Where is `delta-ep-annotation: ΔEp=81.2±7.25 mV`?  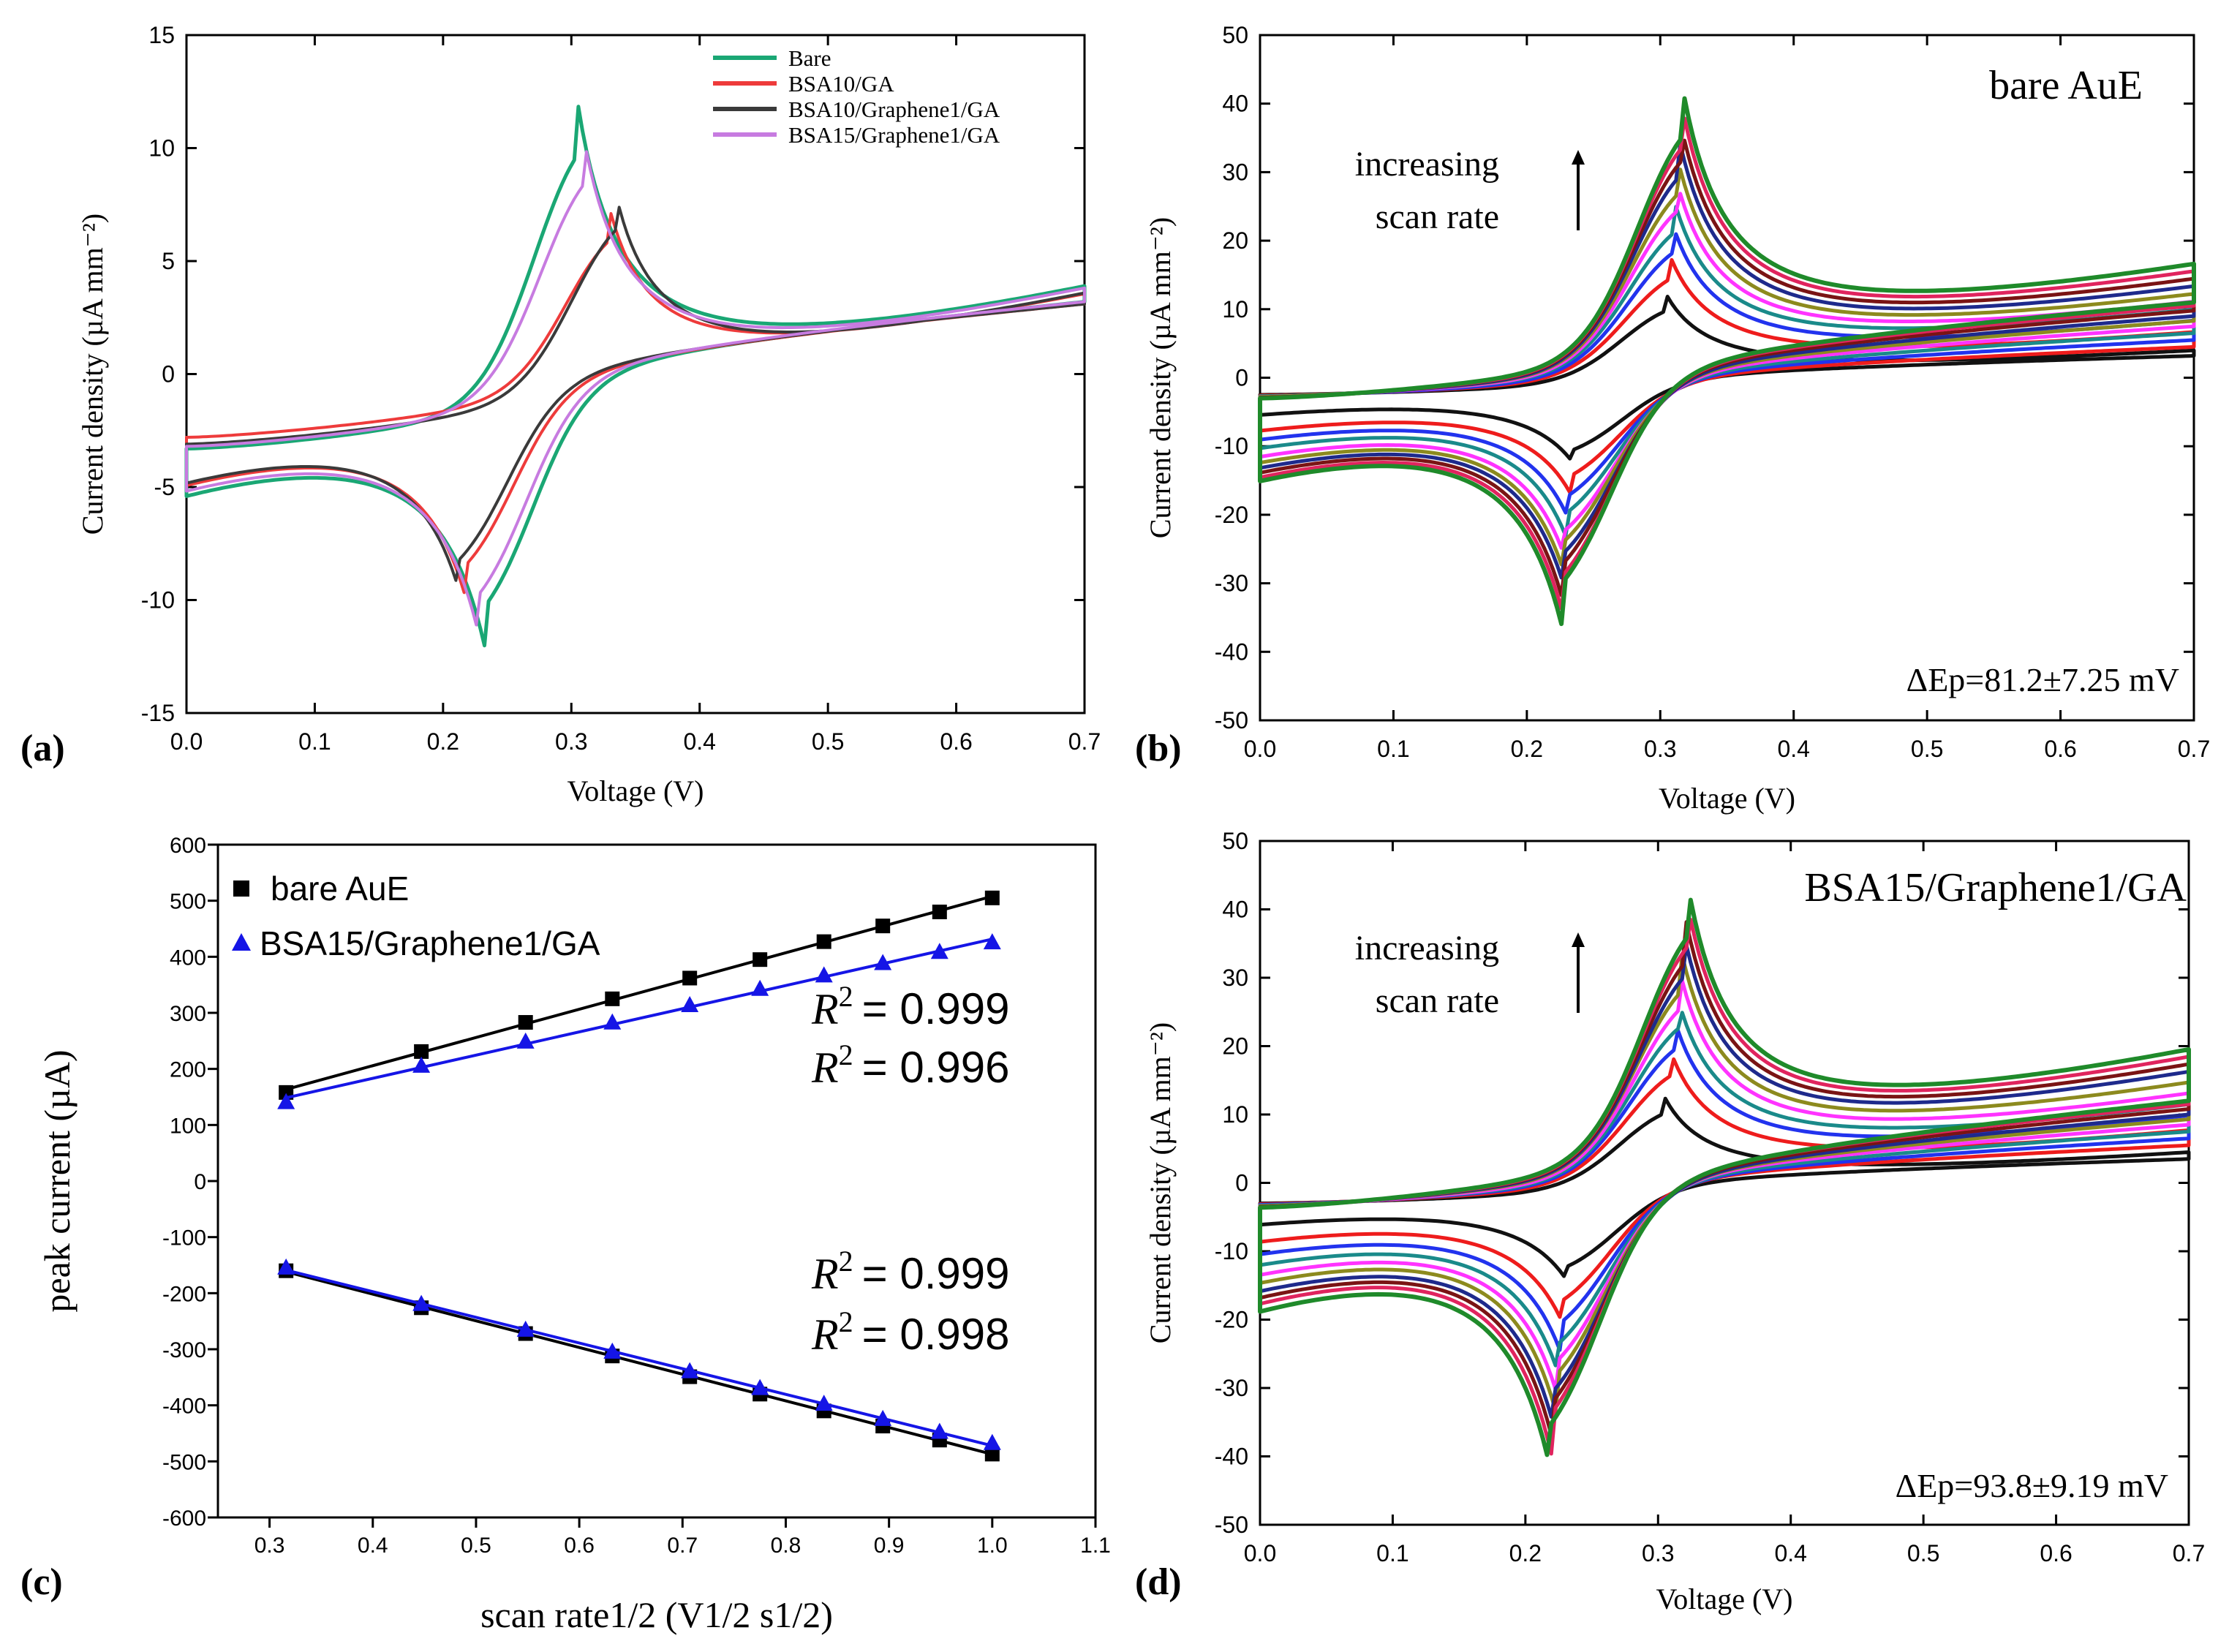
delta-ep-annotation: ΔEp=81.2±7.25 mV is located at coordinates (2043, 680).